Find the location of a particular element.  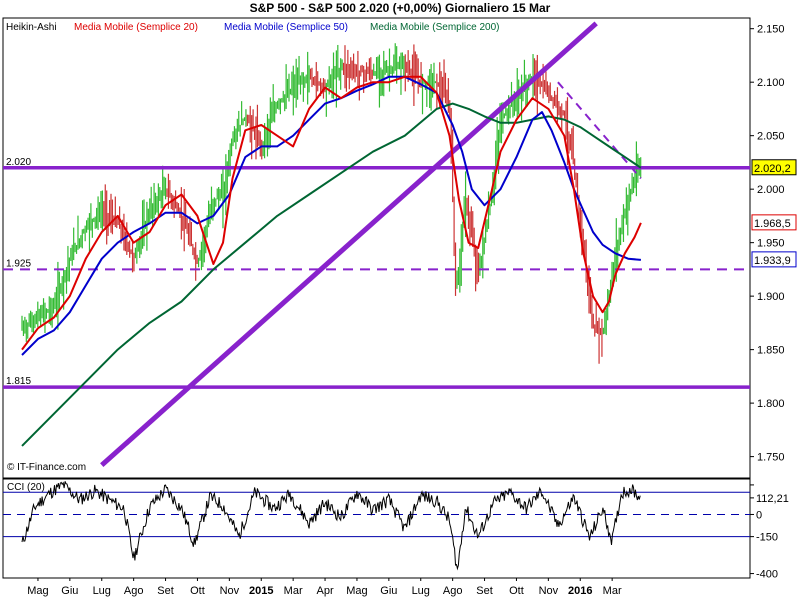

last-value-labels: 2.020,2 1.968,5 1.933,9 is located at coordinates (774, 213).